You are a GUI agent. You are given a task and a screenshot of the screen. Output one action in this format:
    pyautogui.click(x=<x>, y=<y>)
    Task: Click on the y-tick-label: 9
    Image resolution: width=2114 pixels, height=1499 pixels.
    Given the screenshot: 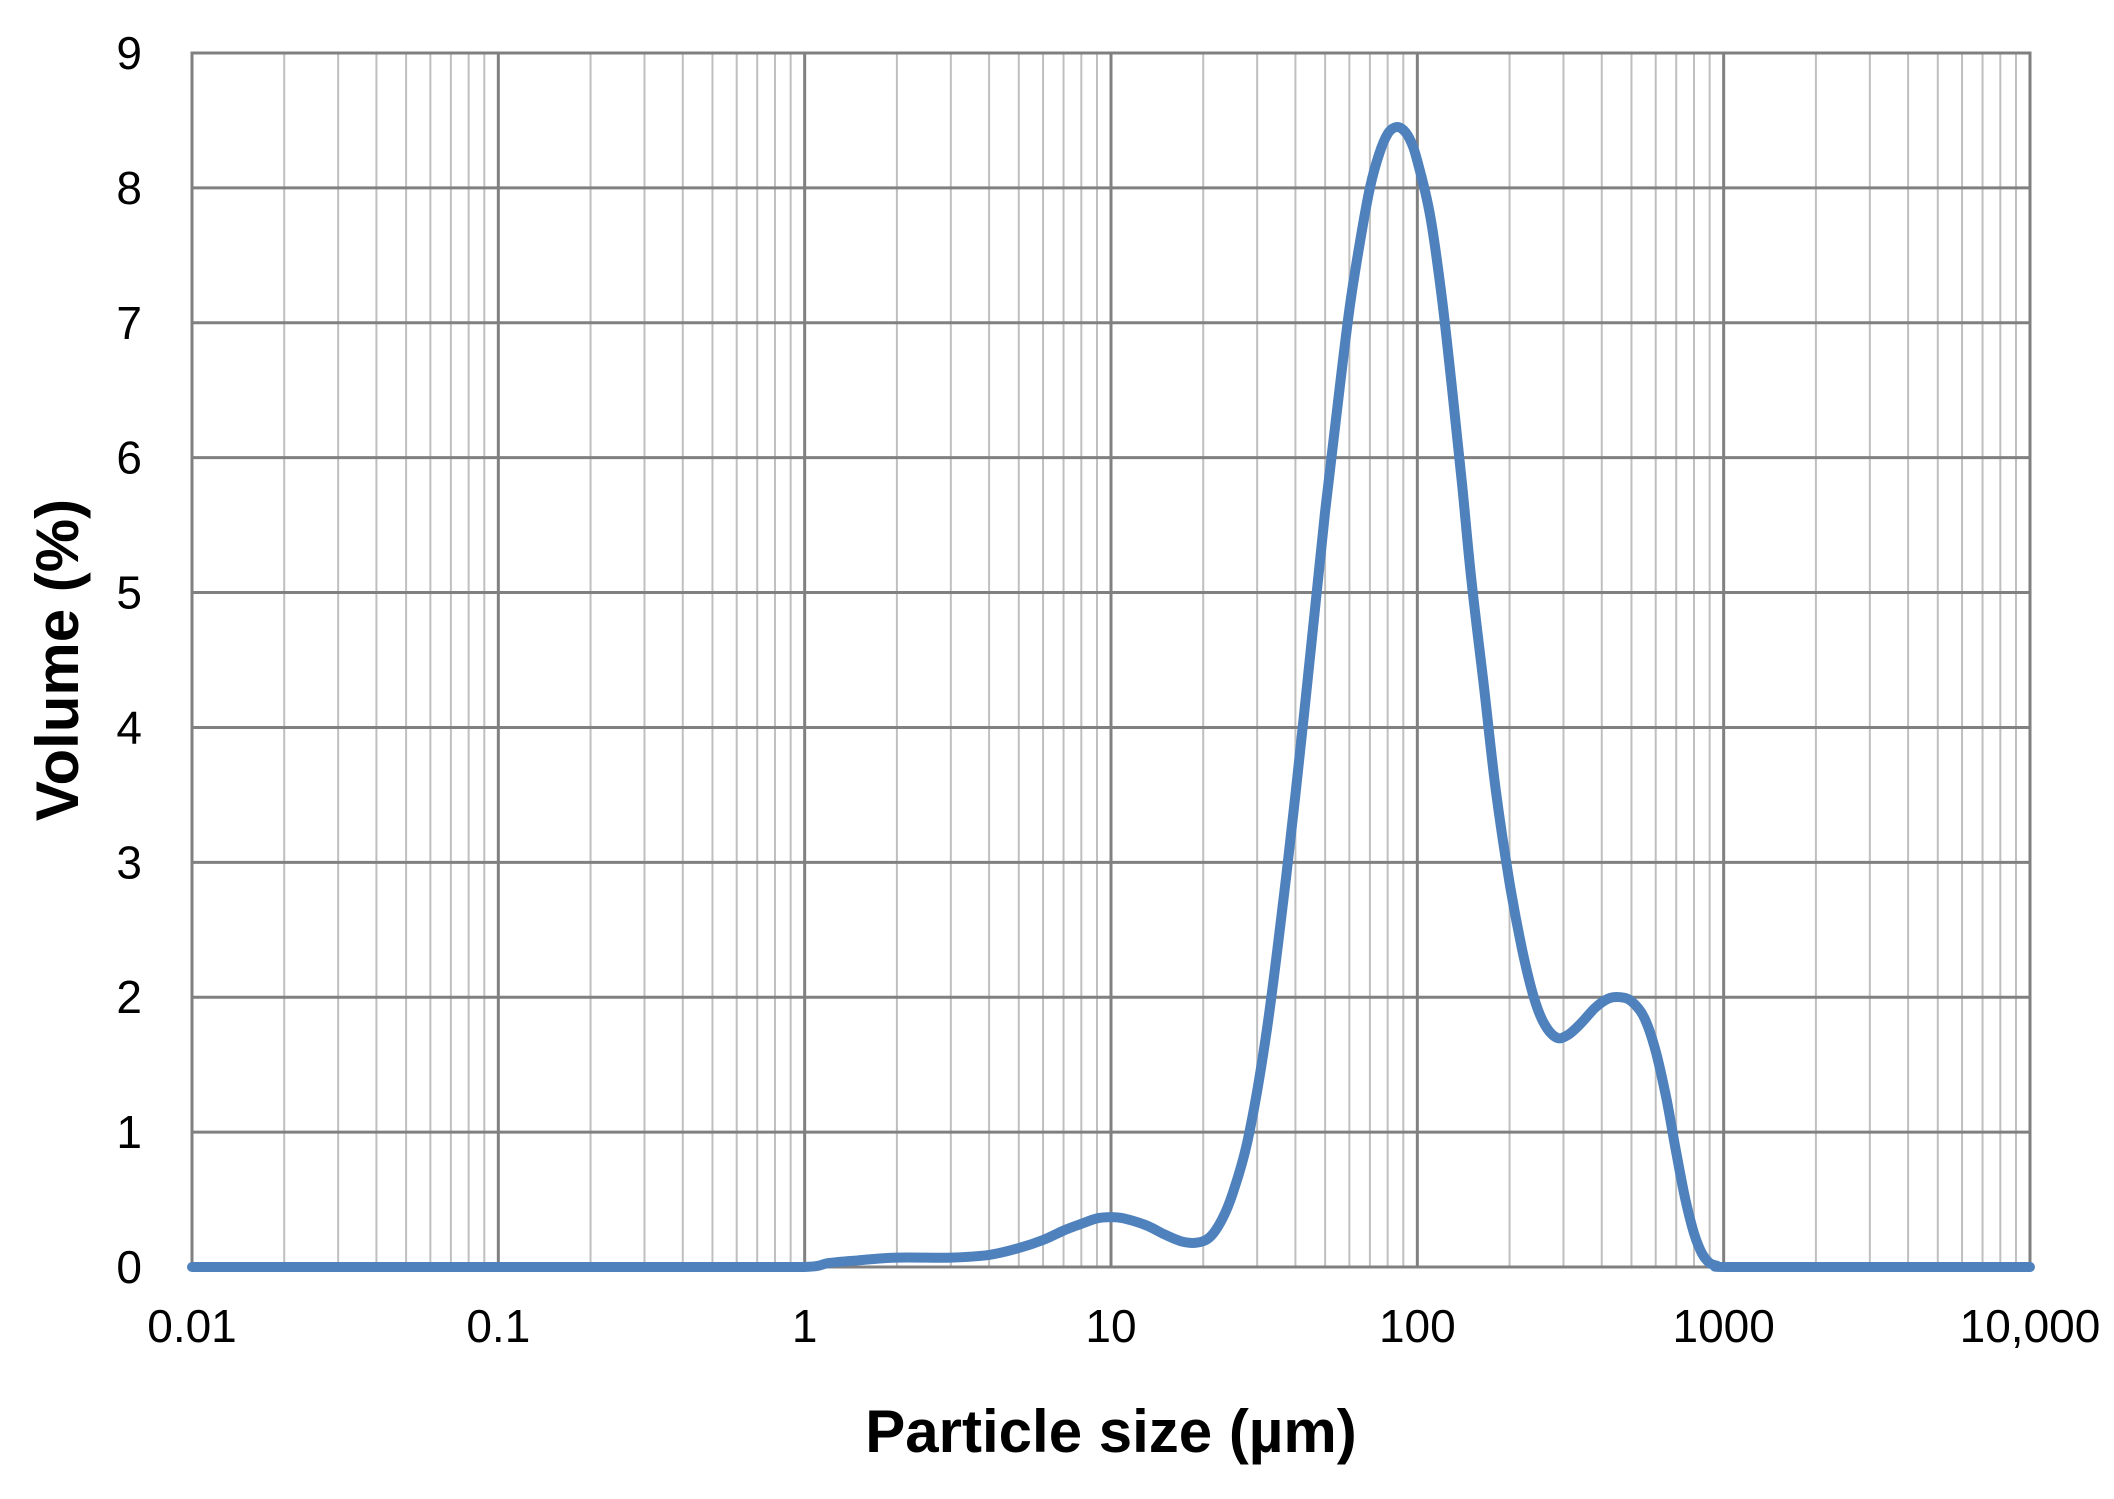 What is the action you would take?
    pyautogui.click(x=129, y=53)
    